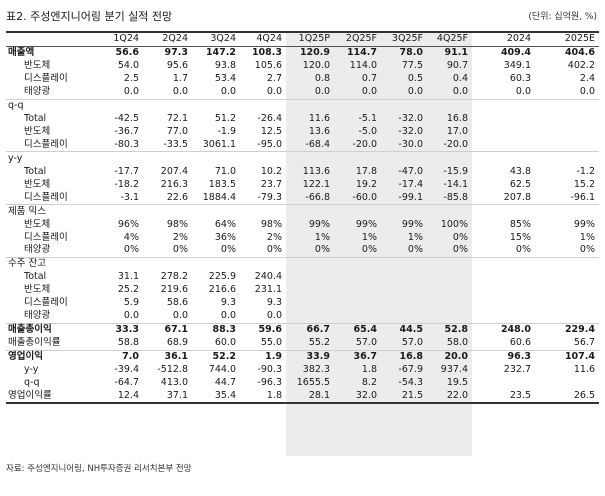 Image resolution: width=605 pixels, height=496 pixels. What do you see at coordinates (364, 197) in the screenshot?
I see `table-cell: -60.0` at bounding box center [364, 197].